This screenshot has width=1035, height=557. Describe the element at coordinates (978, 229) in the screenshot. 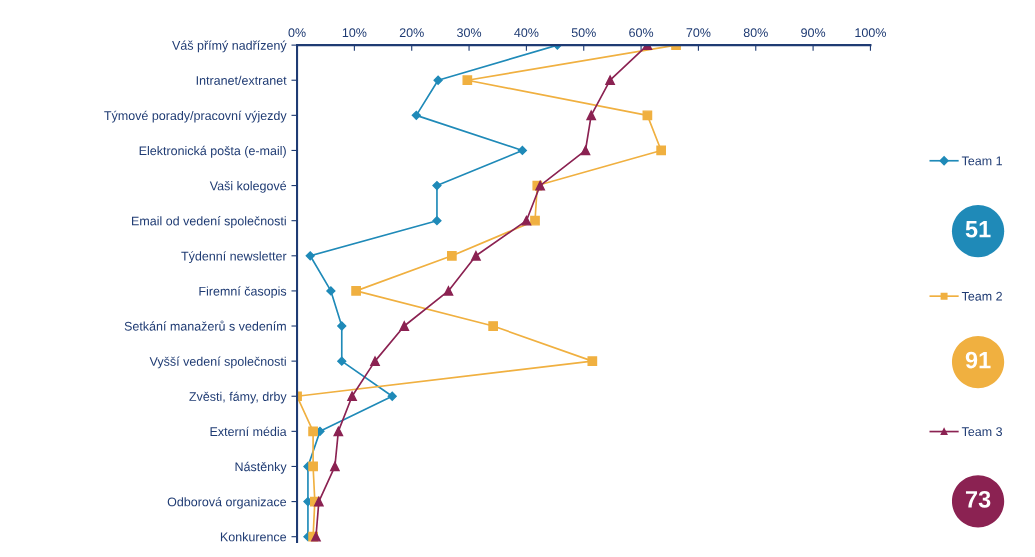

I see `text: 51` at that location.